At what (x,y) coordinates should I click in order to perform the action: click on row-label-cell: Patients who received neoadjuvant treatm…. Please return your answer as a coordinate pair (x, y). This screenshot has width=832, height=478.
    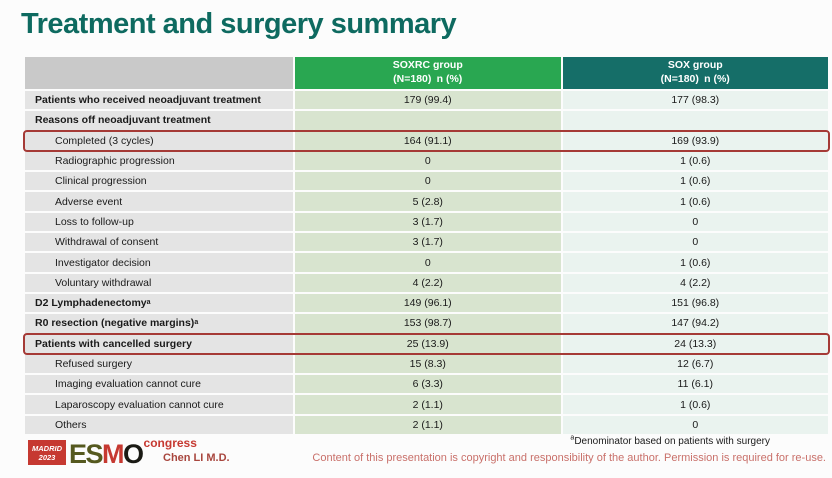
    Looking at the image, I should click on (159, 100).